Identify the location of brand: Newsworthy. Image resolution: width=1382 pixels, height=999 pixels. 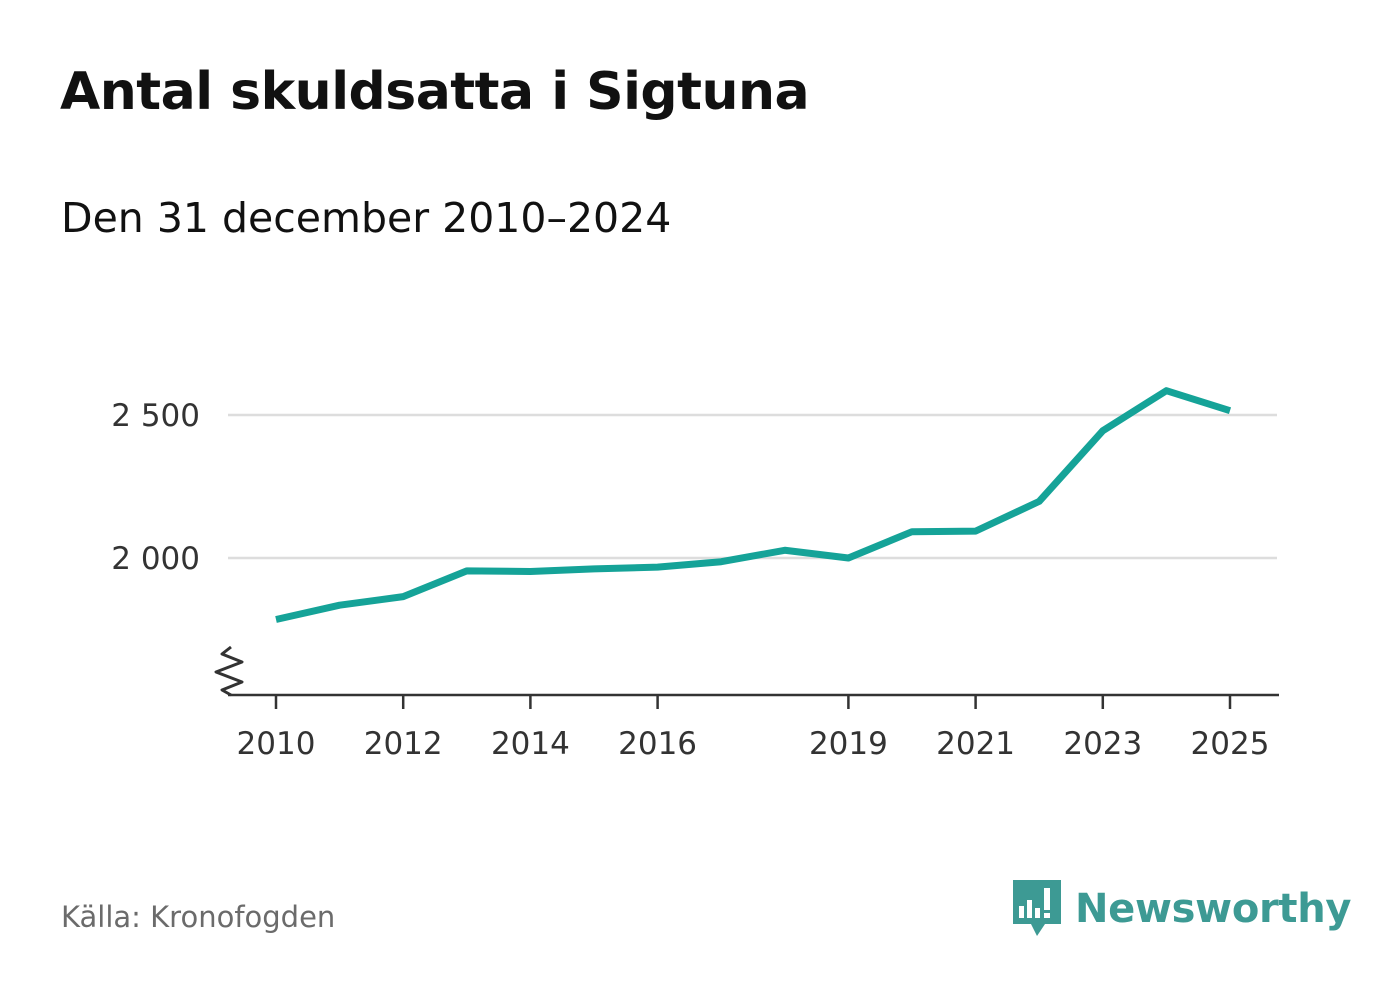
(1181, 909).